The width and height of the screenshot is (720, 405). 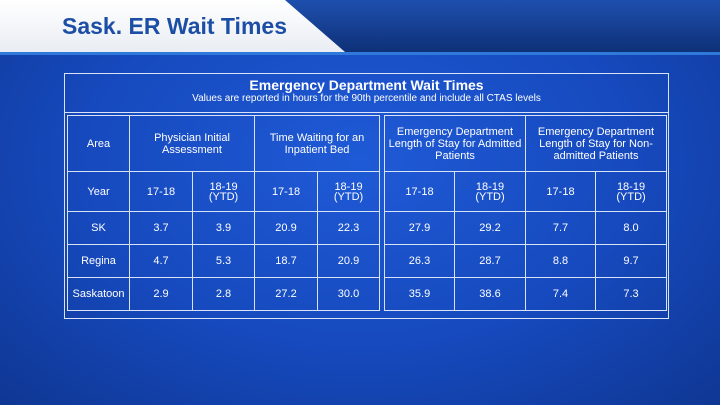 What do you see at coordinates (631, 261) in the screenshot?
I see `value-cell: 9.7` at bounding box center [631, 261].